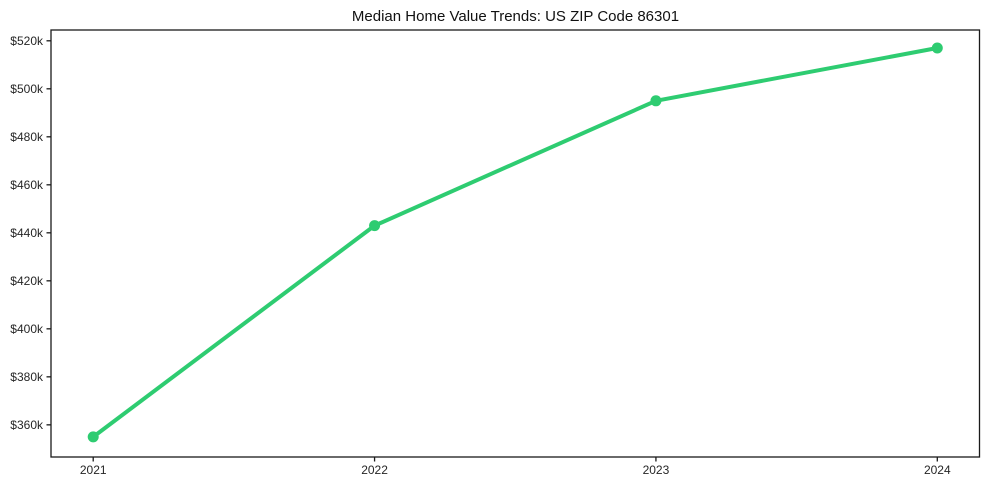  I want to click on y-tick-label: $460k, so click(27, 185).